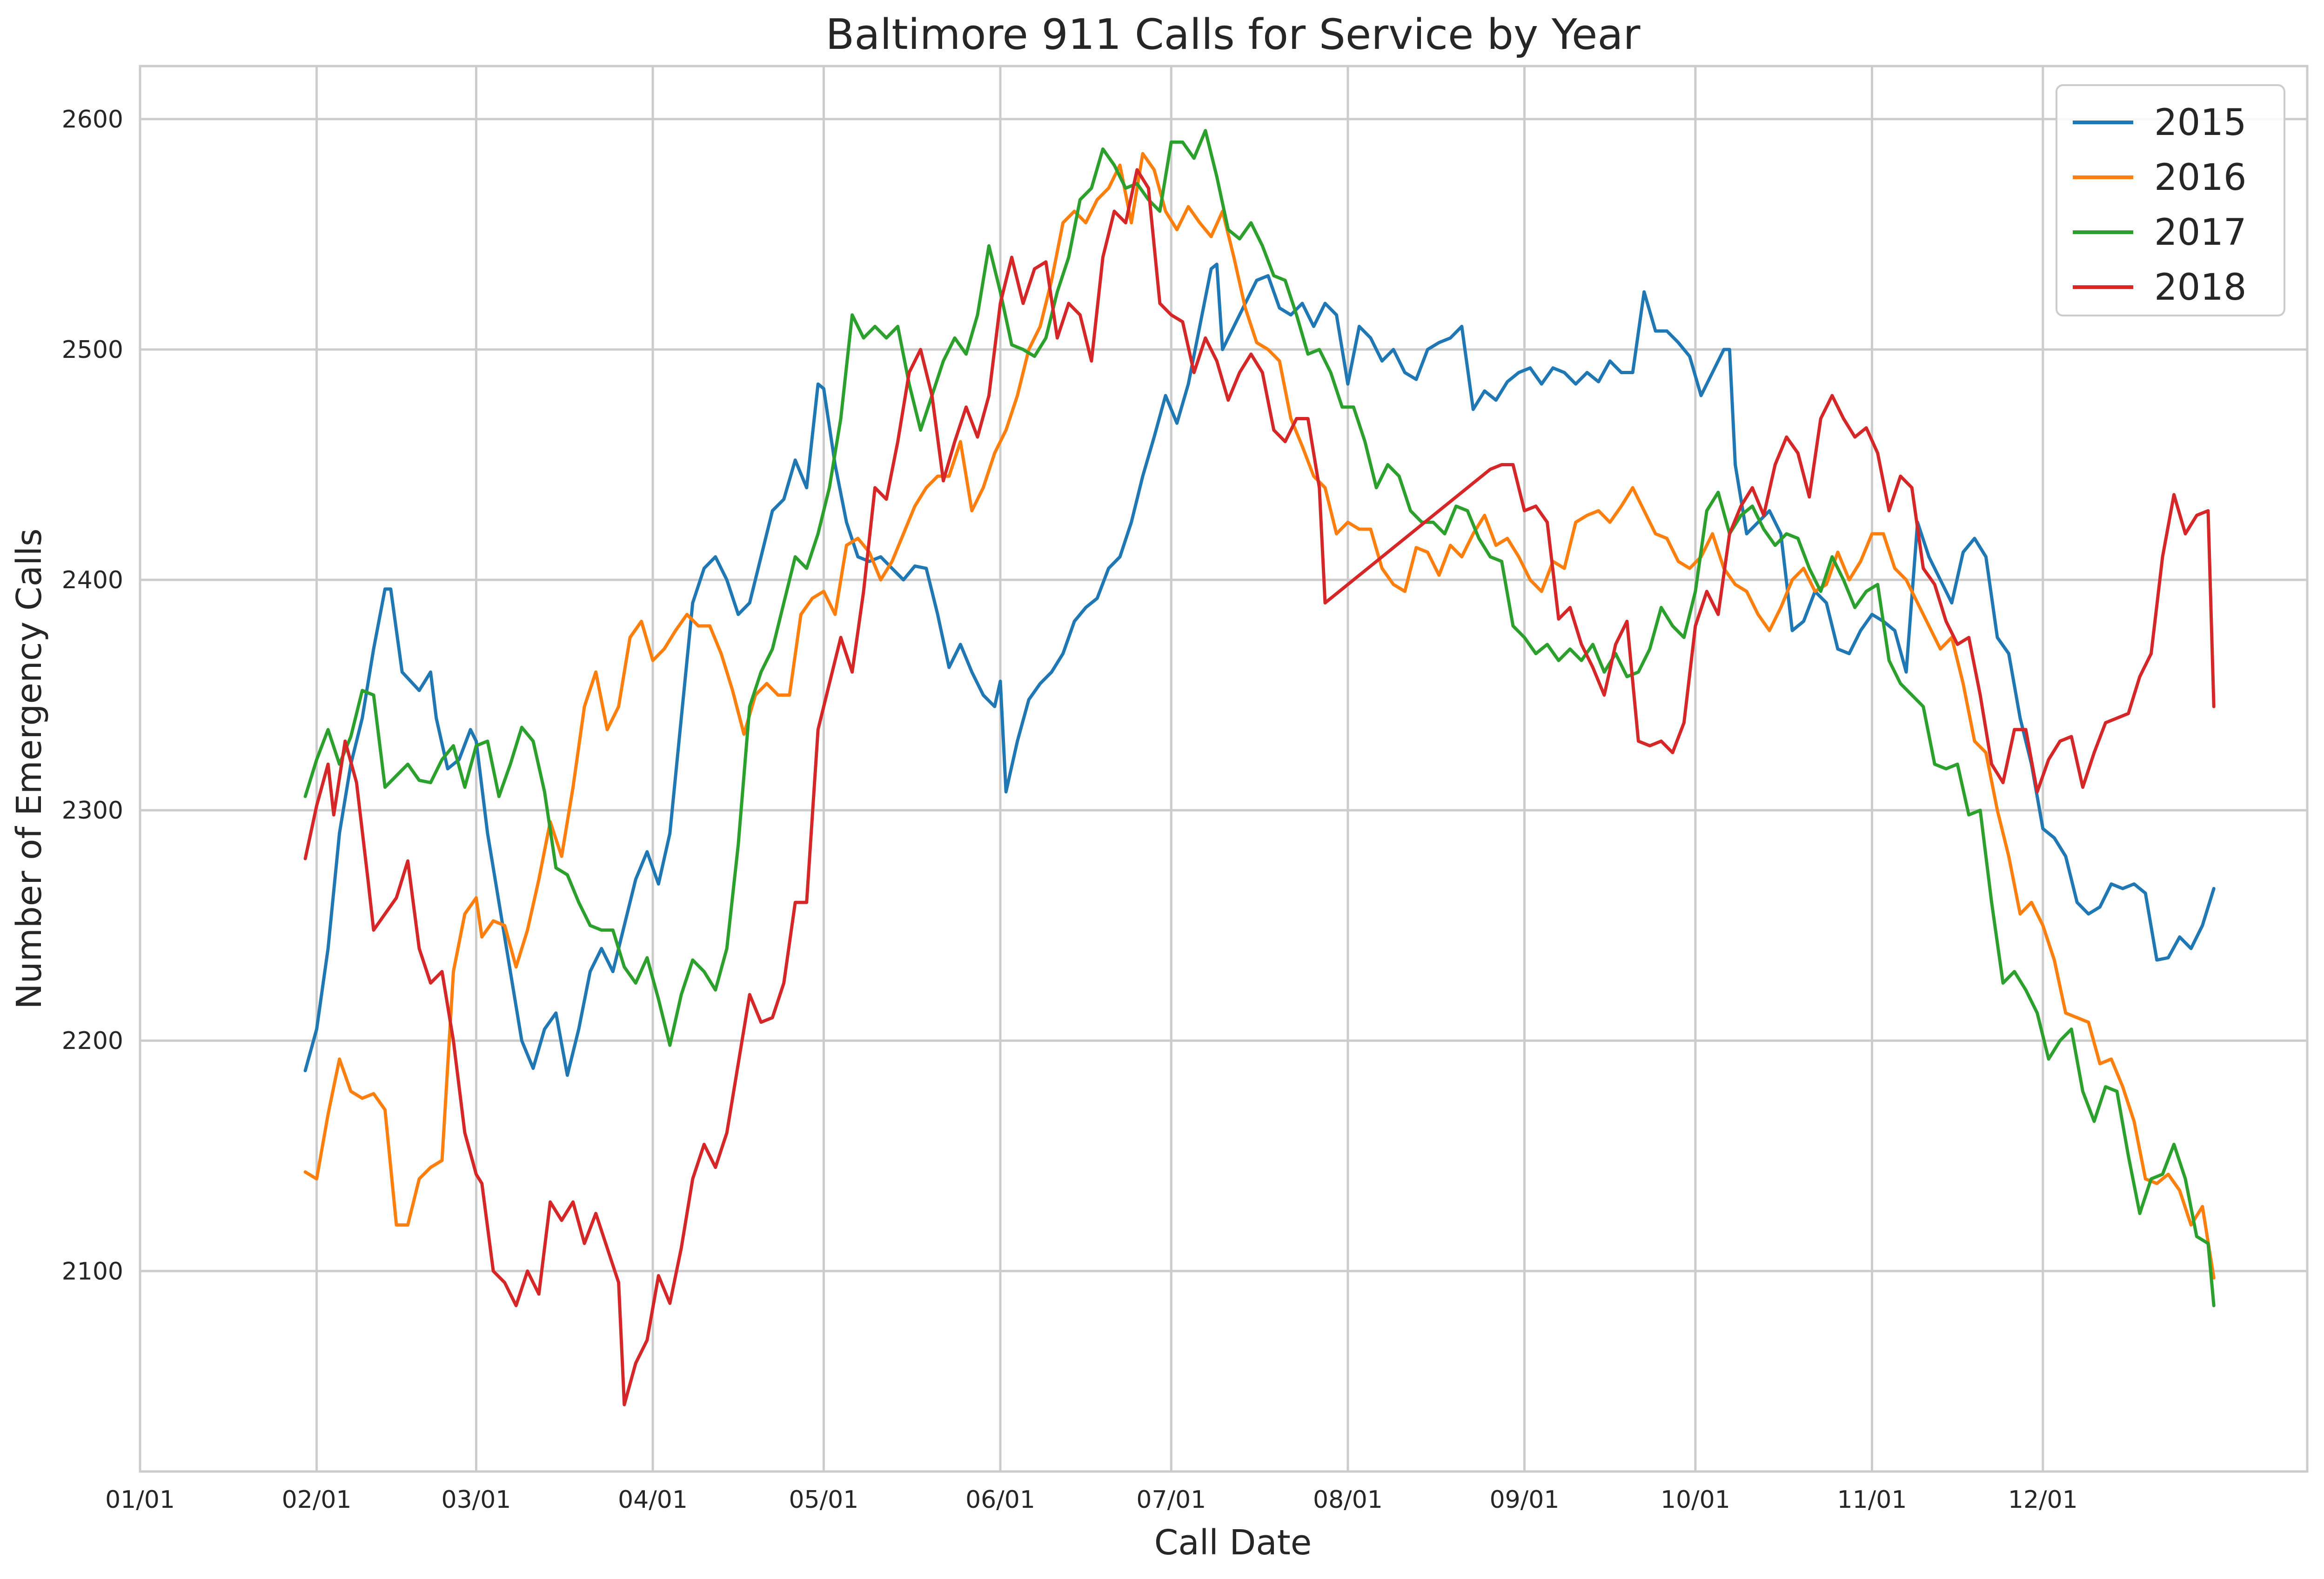 The image size is (2324, 1579). What do you see at coordinates (92, 811) in the screenshot?
I see `y-tick-label: 2300` at bounding box center [92, 811].